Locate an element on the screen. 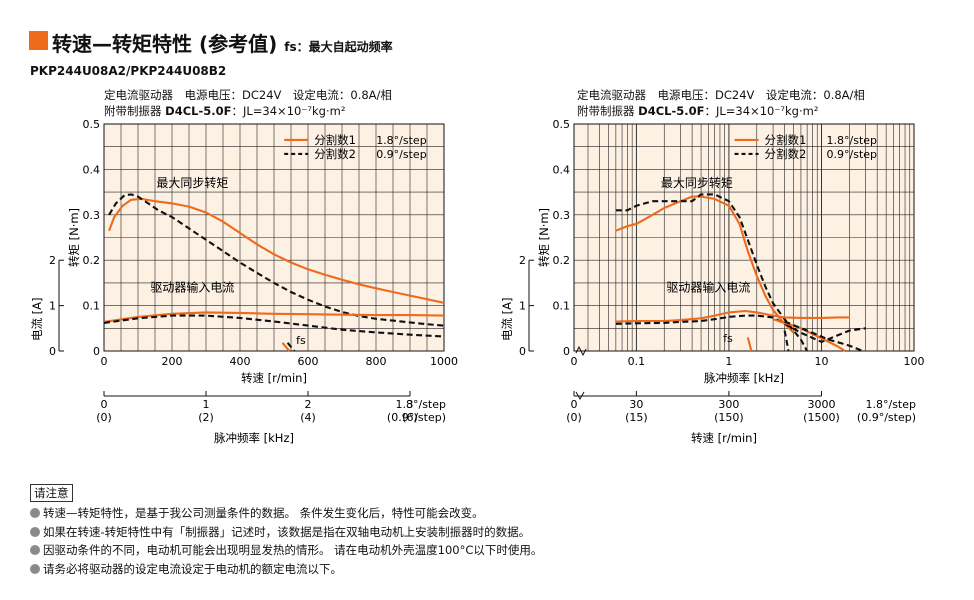 This screenshot has width=974, height=600. note-item: 转速—转矩特性，是基于我公司测量条件的数据。 条件发生变化后，特性可能会改变。 is located at coordinates (286, 514).